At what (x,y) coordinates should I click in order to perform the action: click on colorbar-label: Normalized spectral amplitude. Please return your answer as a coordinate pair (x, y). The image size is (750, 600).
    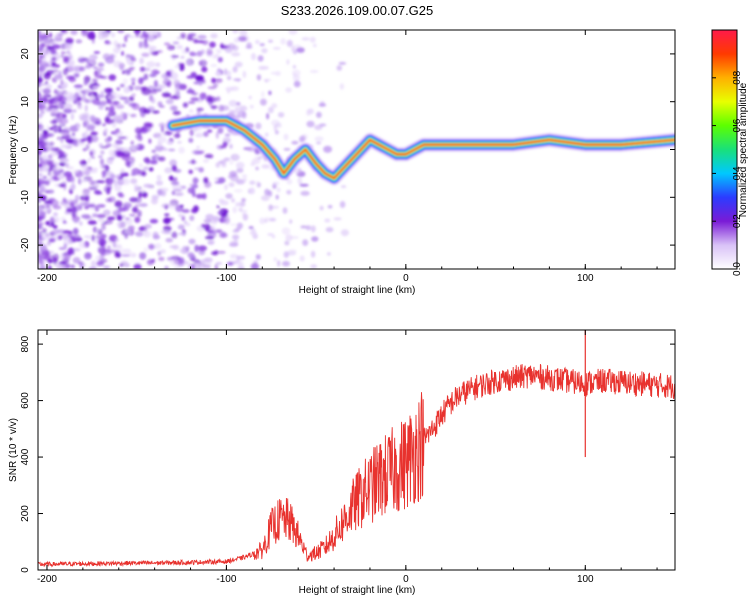
    Looking at the image, I should click on (743, 149).